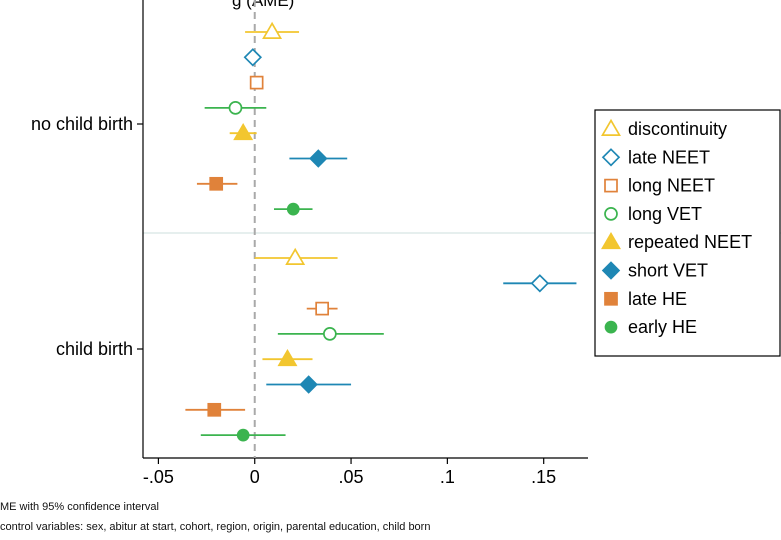 The height and width of the screenshot is (540, 781). I want to click on x-tick-label: 0, so click(255, 477).